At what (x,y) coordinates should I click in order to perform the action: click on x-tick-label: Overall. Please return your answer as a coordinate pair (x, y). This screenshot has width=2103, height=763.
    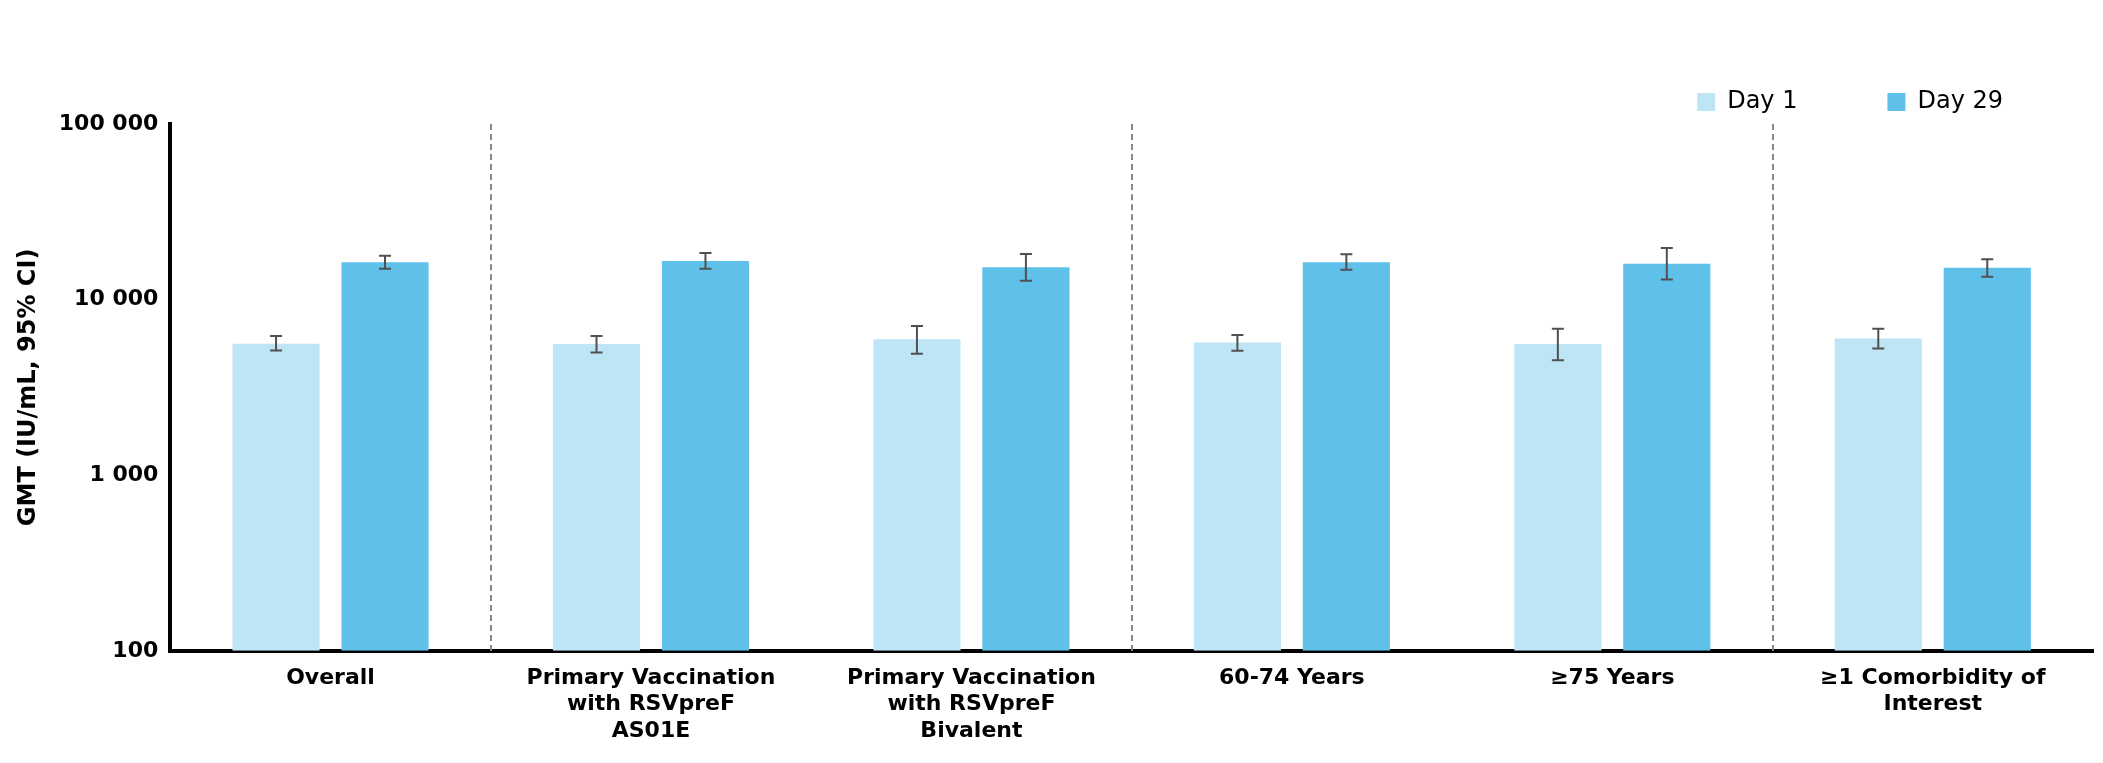
    Looking at the image, I should click on (330, 676).